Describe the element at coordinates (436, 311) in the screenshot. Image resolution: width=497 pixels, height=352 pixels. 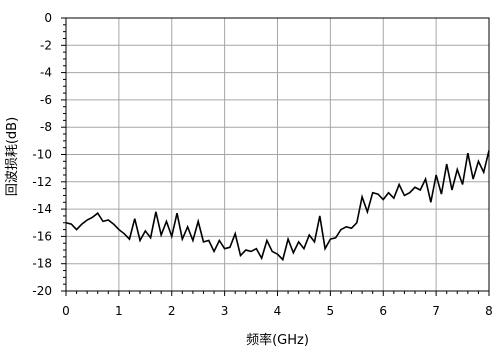
I see `x-tick-label: 7` at that location.